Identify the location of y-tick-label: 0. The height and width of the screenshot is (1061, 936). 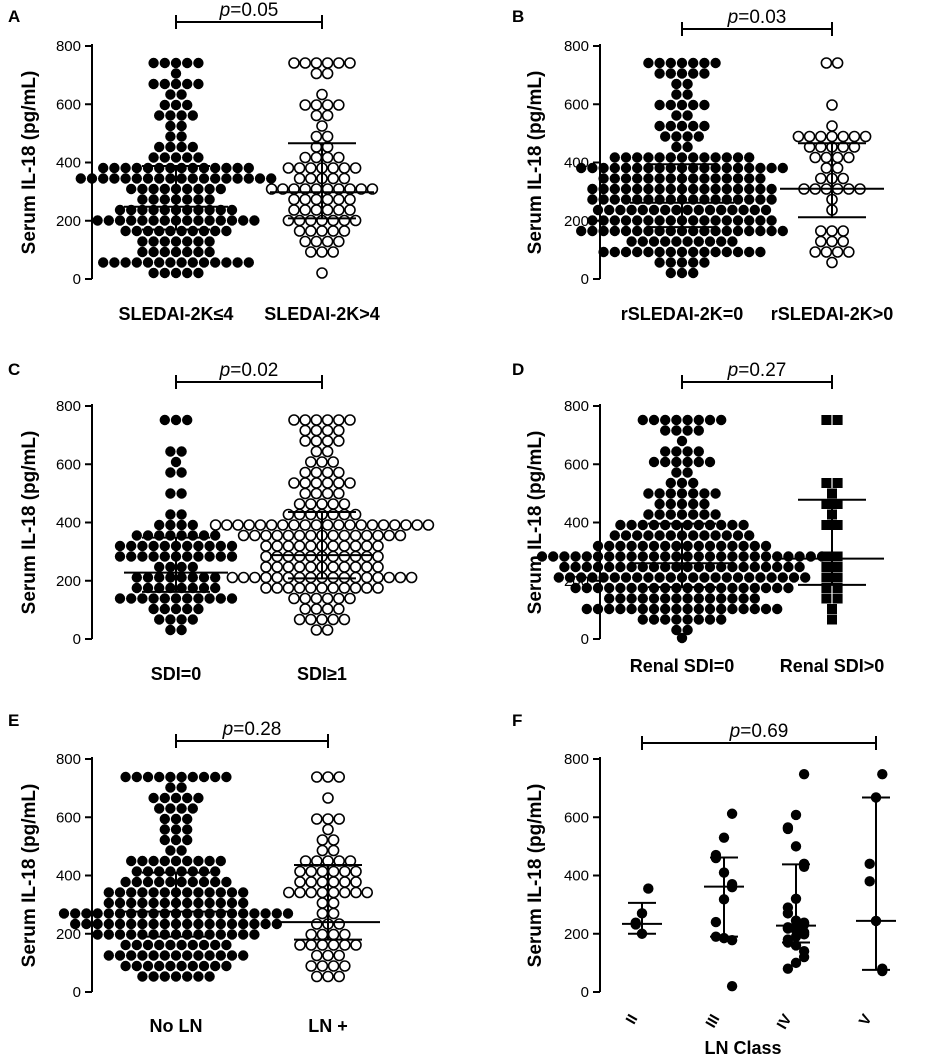
(585, 279).